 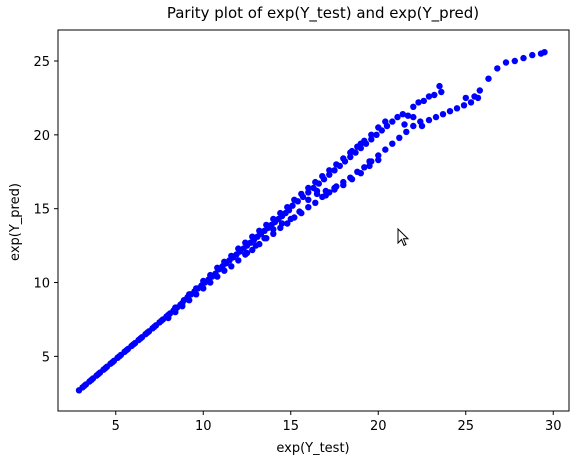 I want to click on x-tick-label: 30, so click(x=553, y=426).